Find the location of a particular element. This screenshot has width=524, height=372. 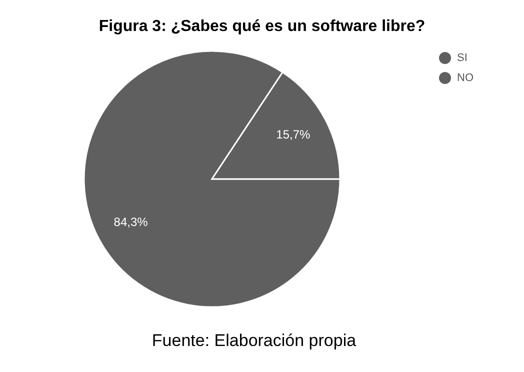

legend-label: NO is located at coordinates (465, 78).